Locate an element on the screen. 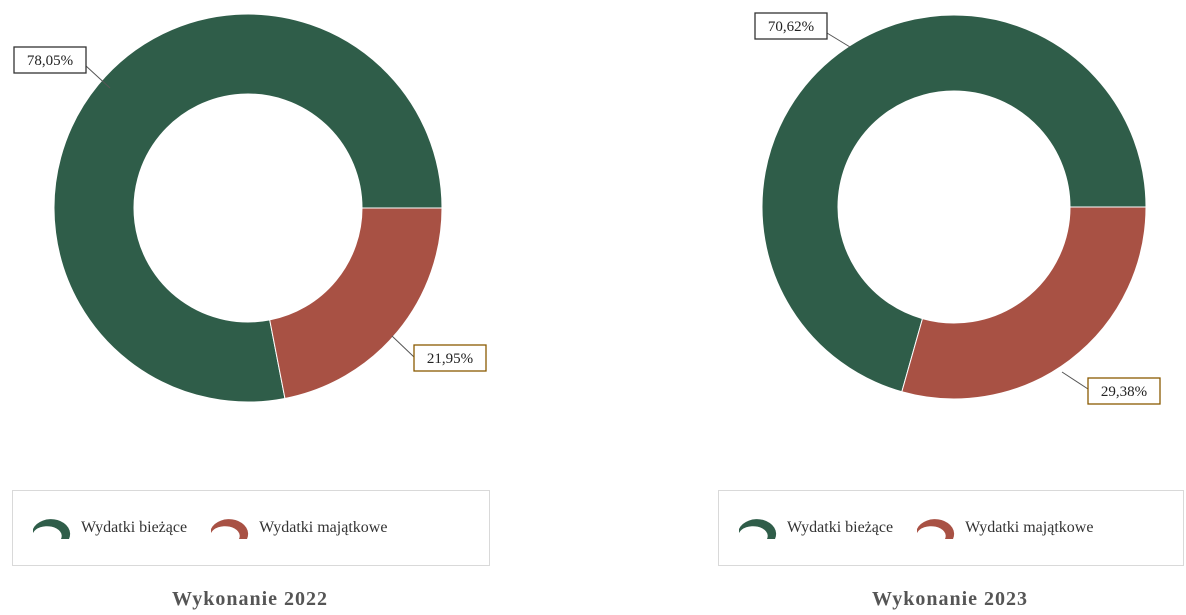 The height and width of the screenshot is (615, 1186). data-label-wydatki-biezace: 78,05% is located at coordinates (50, 61).